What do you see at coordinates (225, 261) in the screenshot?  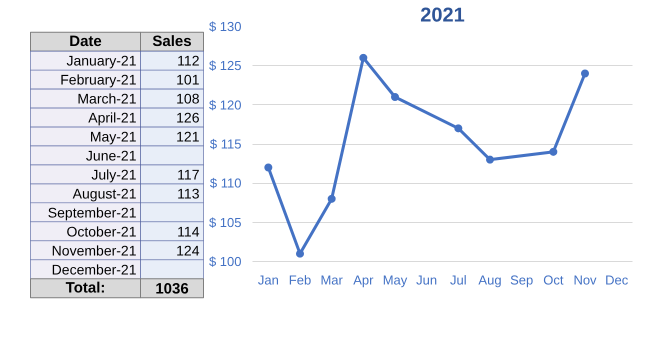 I see `y-tick-label: $ 100` at bounding box center [225, 261].